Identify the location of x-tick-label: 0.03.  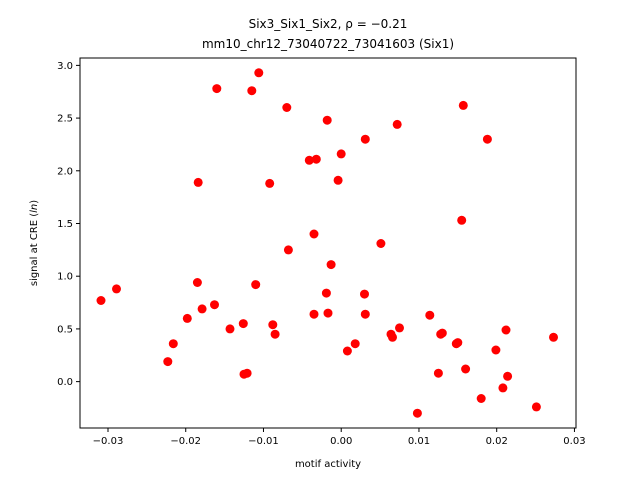
(574, 441).